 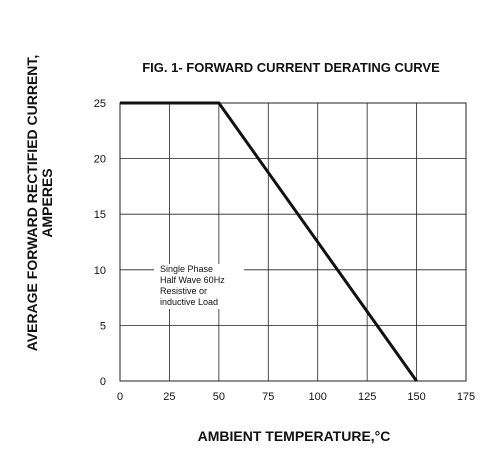 I want to click on y-tick-label: 20, so click(x=100, y=160).